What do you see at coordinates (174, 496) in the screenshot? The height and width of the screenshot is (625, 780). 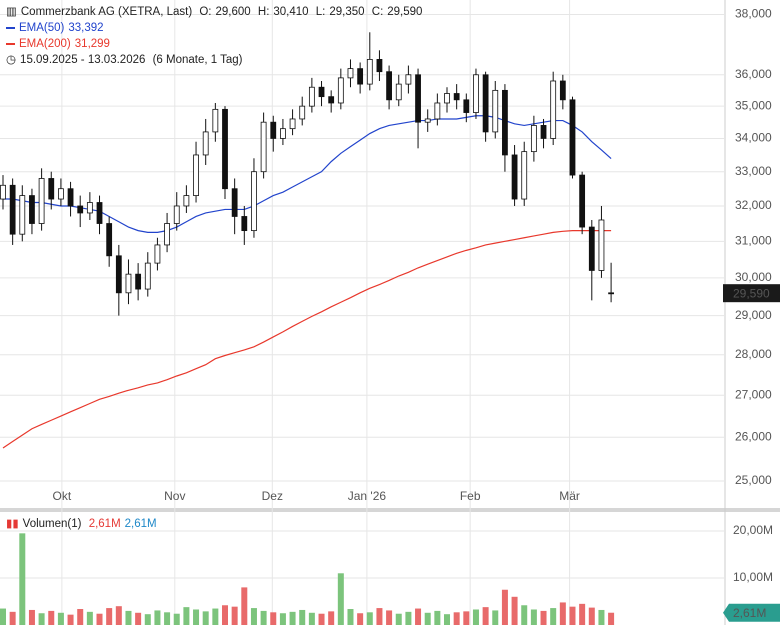 I see `x-tick-label: Nov` at bounding box center [174, 496].